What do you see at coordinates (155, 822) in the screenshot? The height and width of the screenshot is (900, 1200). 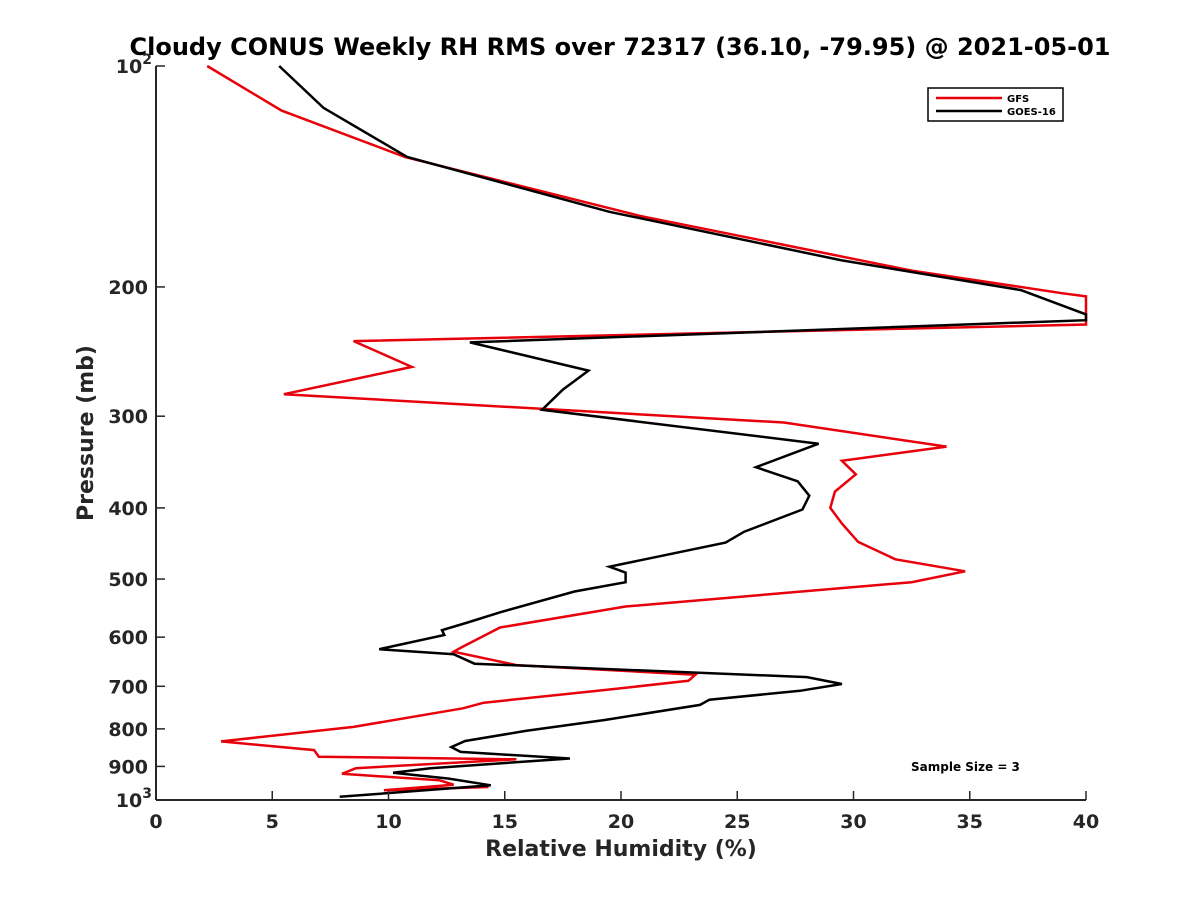 I see `x-tick-label: 0` at bounding box center [155, 822].